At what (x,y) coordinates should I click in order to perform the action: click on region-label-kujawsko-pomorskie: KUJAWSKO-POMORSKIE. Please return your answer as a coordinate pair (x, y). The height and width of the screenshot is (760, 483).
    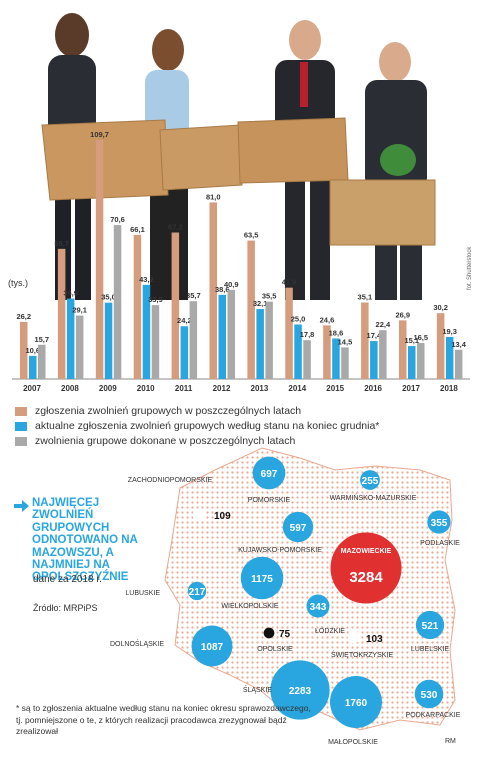
    Looking at the image, I should click on (280, 550).